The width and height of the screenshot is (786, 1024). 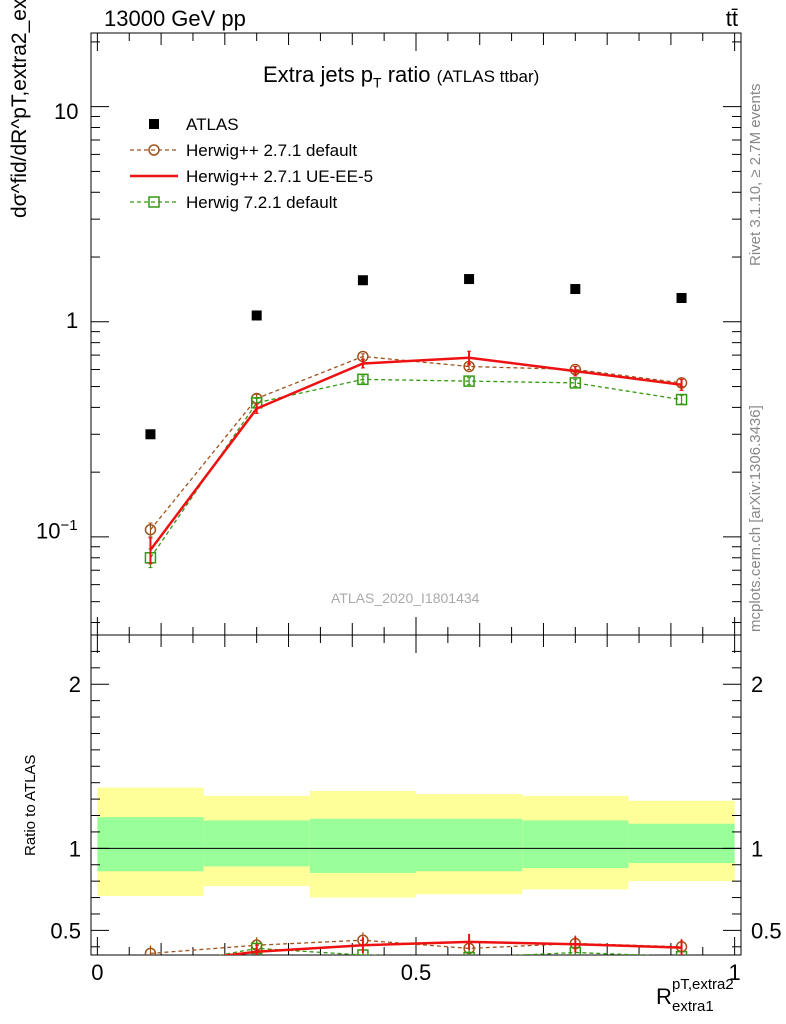 What do you see at coordinates (693, 1006) in the screenshot?
I see `x-axis-label-sub: extra1` at bounding box center [693, 1006].